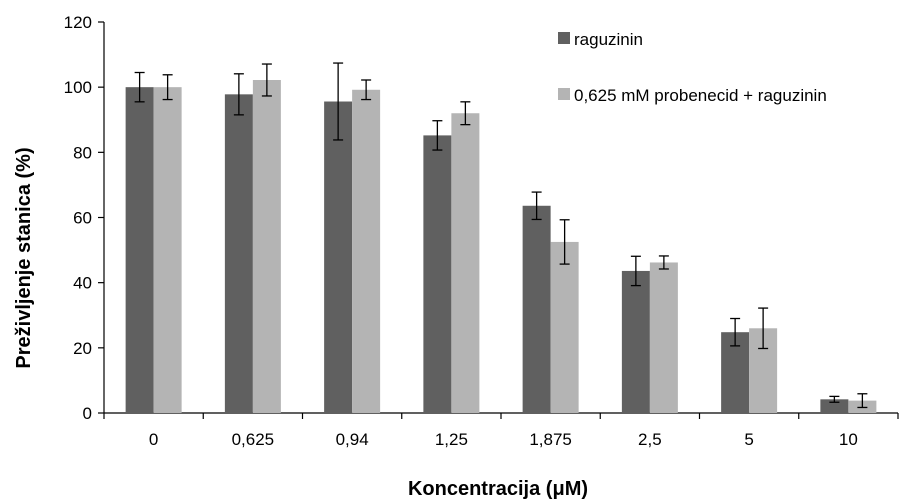  I want to click on y-tick-label: 60, so click(82, 218).